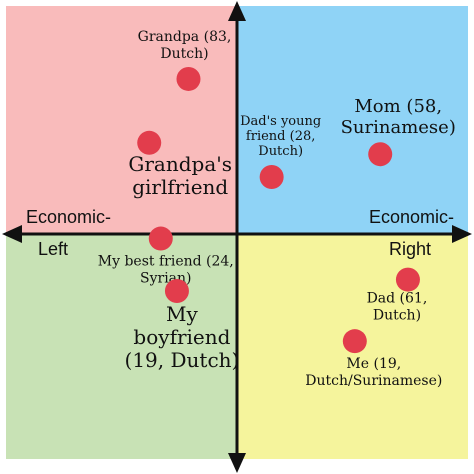 Image resolution: width=474 pixels, height=474 pixels. I want to click on label-mom-line: Surinamese), so click(398, 127).